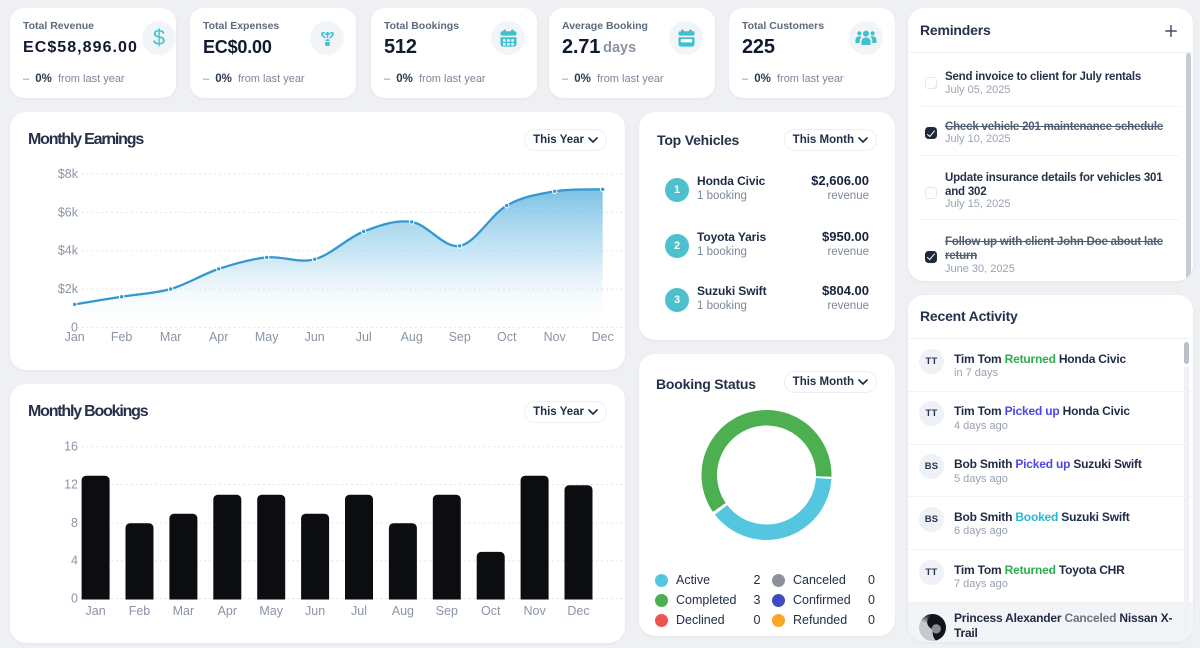 The height and width of the screenshot is (648, 1200). What do you see at coordinates (68, 251) in the screenshot?
I see `svg-text: $4k` at bounding box center [68, 251].